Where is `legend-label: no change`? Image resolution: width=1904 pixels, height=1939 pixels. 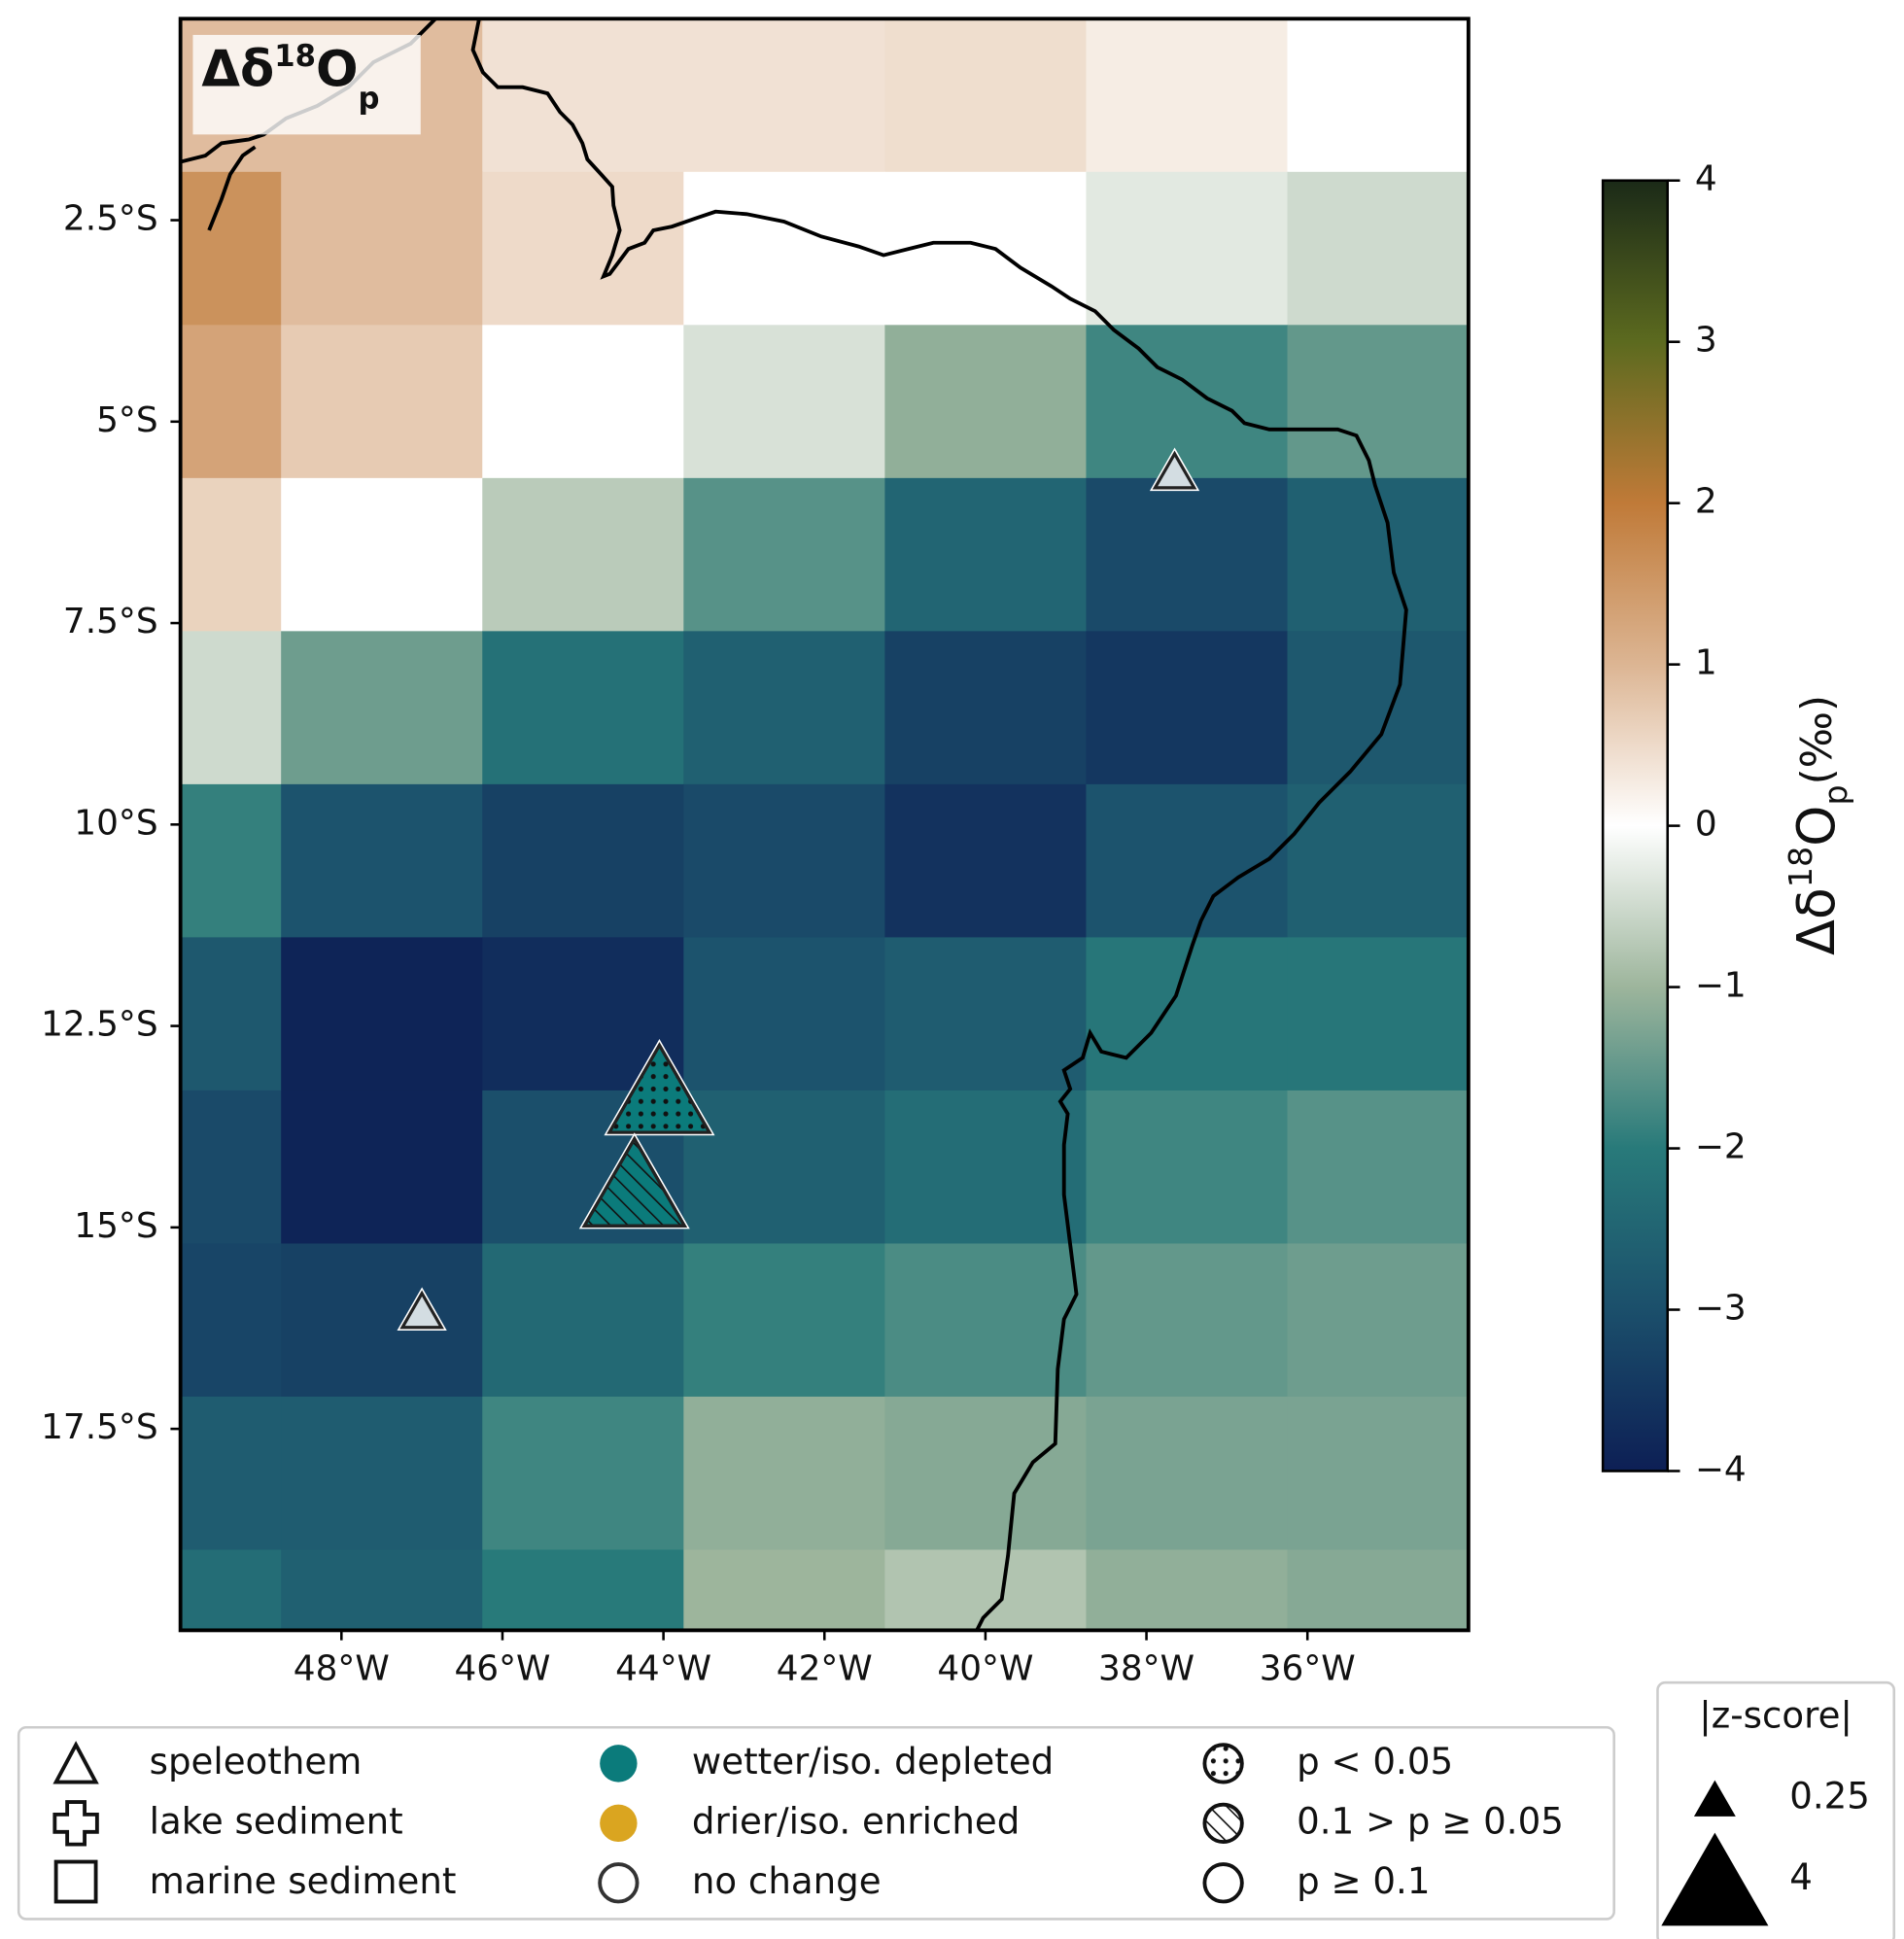
legend-label: no change is located at coordinates (787, 1881).